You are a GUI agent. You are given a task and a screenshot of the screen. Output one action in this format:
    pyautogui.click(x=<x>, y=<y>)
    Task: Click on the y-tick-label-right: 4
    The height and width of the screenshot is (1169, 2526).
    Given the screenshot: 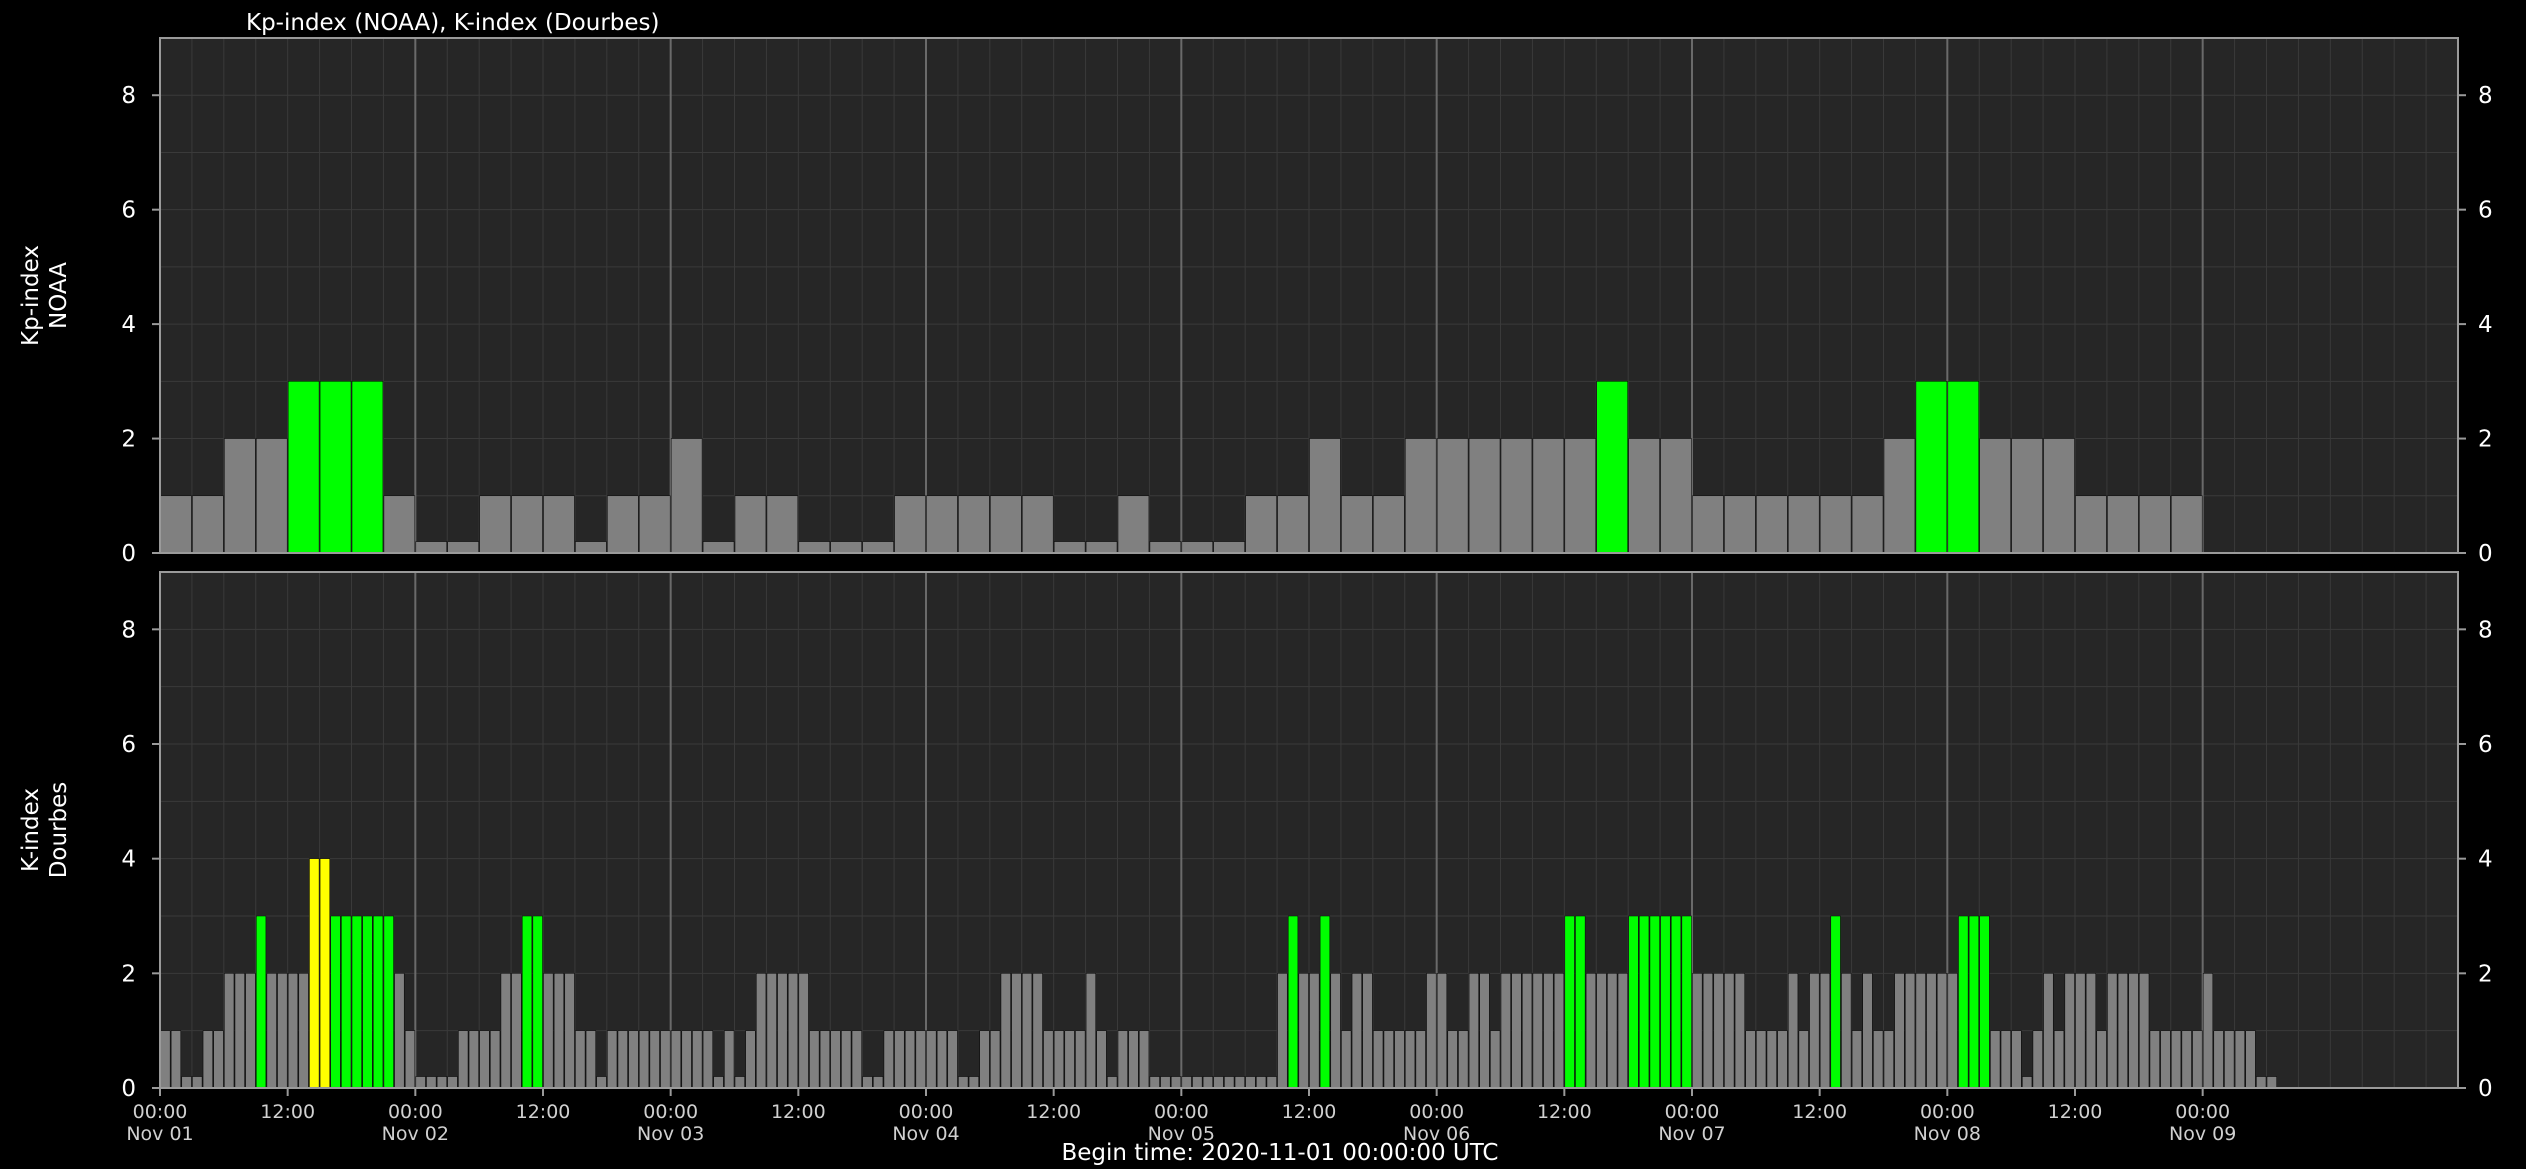 What is the action you would take?
    pyautogui.click(x=2485, y=860)
    